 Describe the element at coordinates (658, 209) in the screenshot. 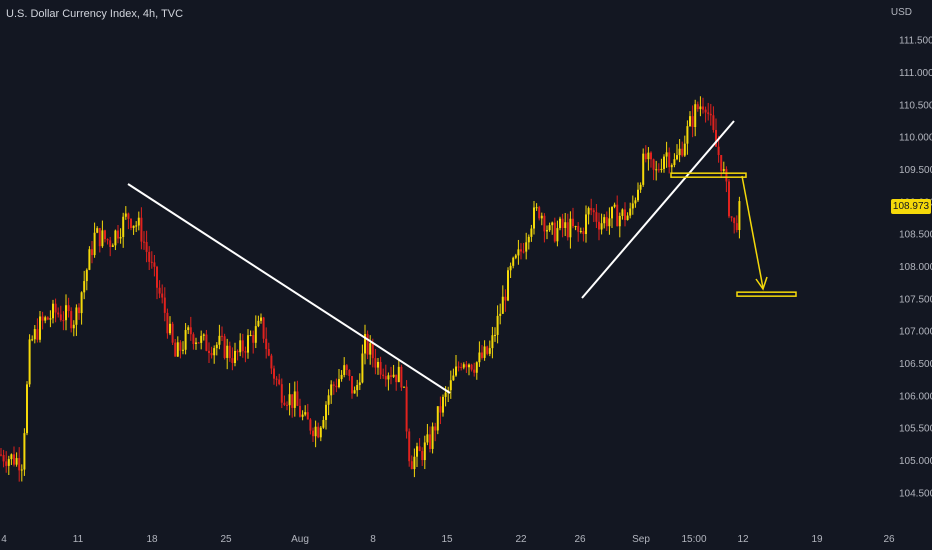

I see `uptrend-line` at that location.